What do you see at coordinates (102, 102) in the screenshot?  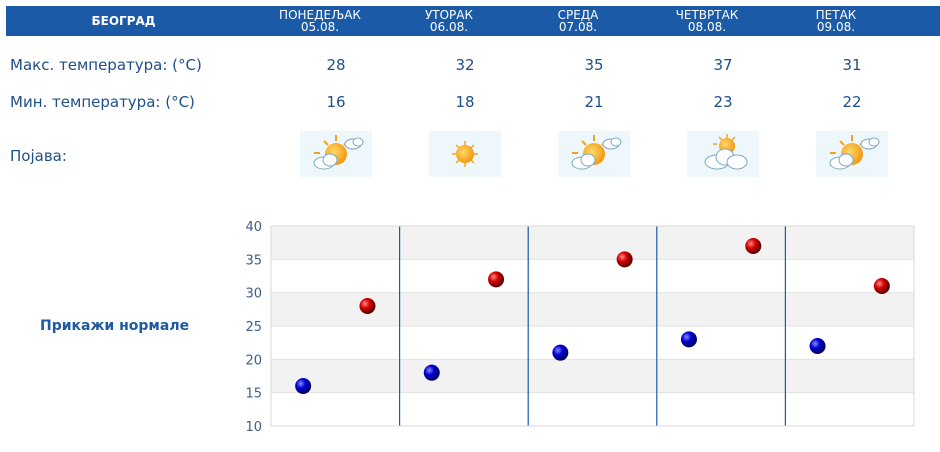 I see `min-temp-label: Мин. температура: (°C)` at bounding box center [102, 102].